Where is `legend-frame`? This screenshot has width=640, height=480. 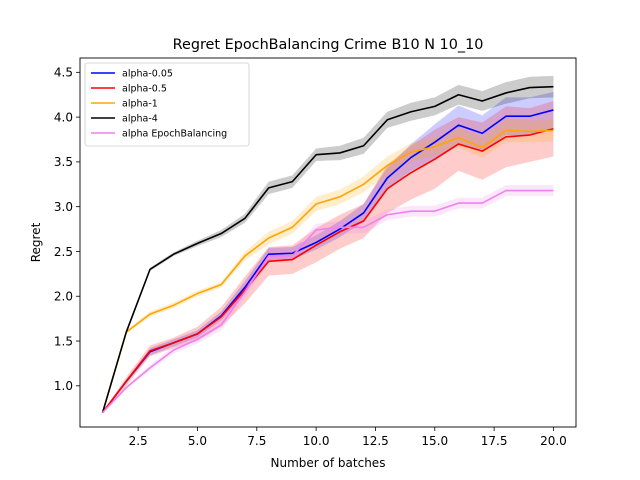
legend-frame is located at coordinates (167, 104).